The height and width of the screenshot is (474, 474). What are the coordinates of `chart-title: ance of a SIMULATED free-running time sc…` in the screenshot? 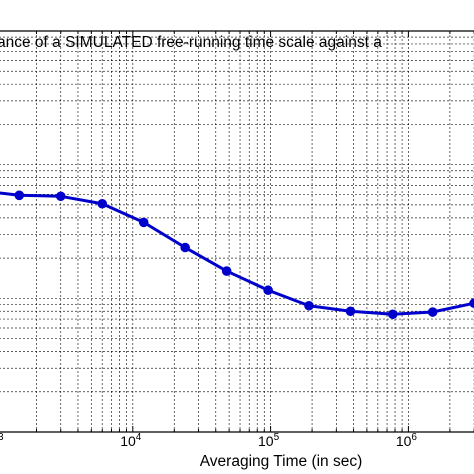 It's located at (191, 42).